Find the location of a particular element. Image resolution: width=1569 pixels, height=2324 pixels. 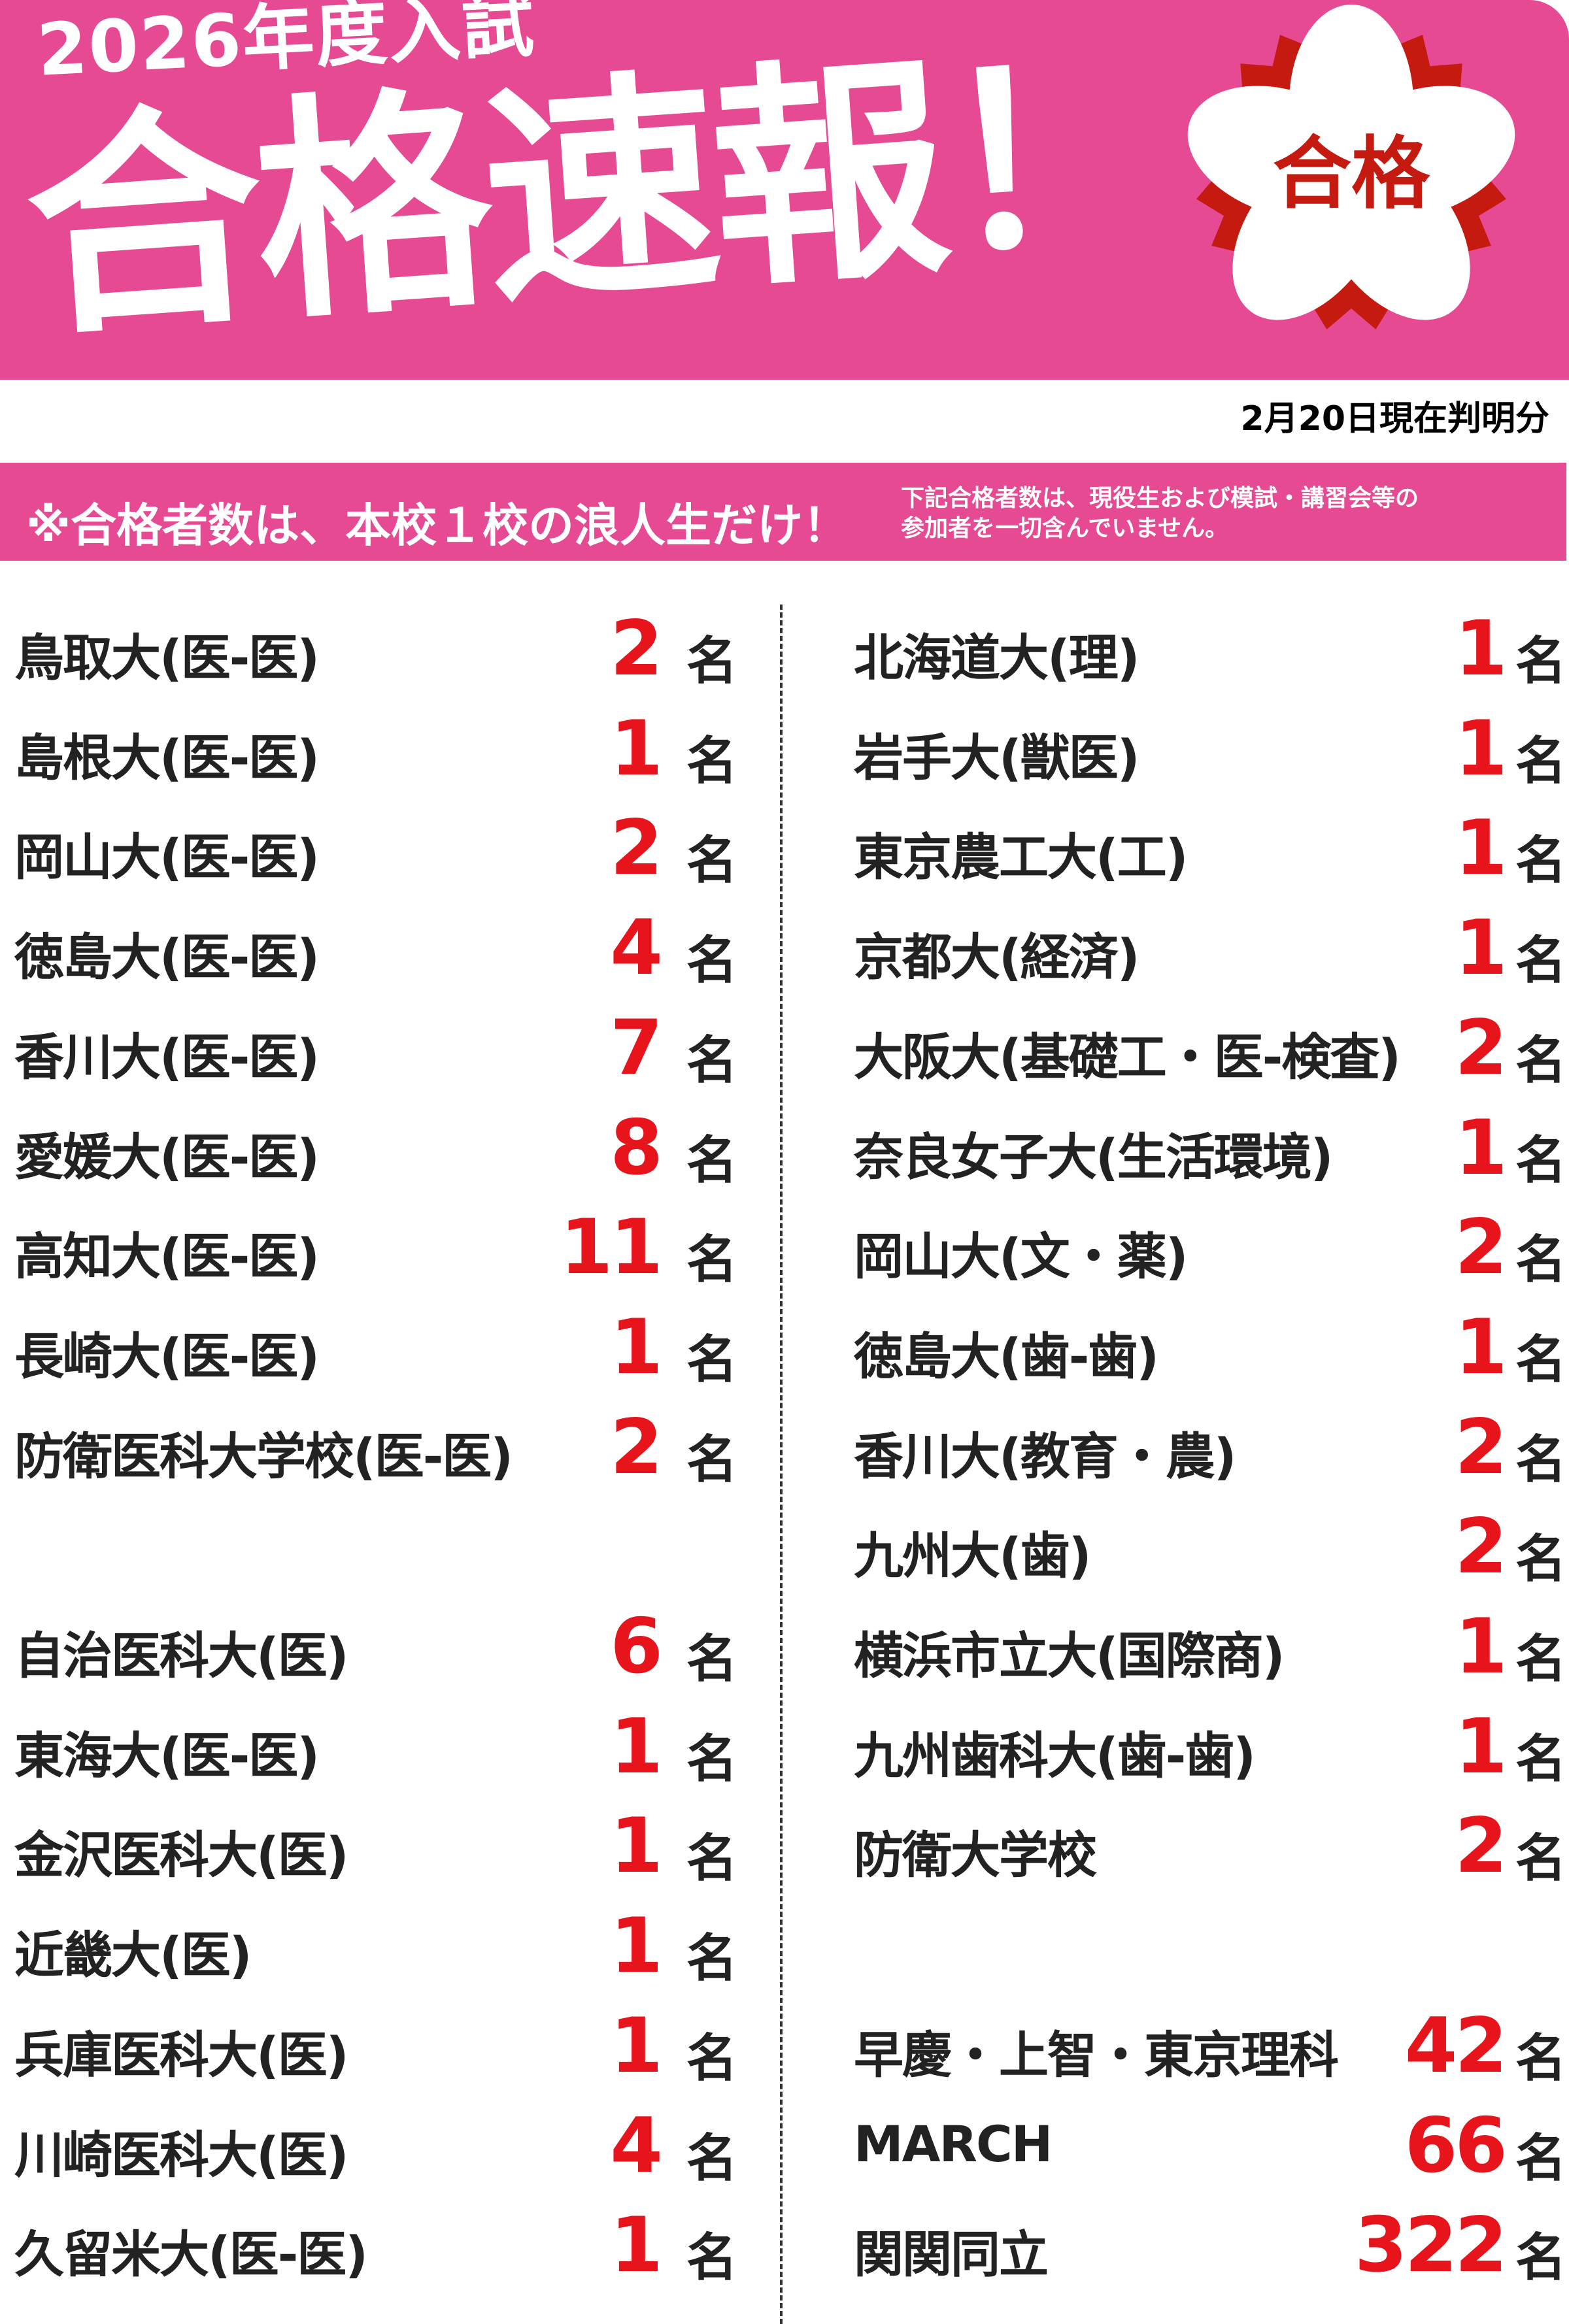

result-row: 関関同立 322 名 is located at coordinates (1211, 2243).